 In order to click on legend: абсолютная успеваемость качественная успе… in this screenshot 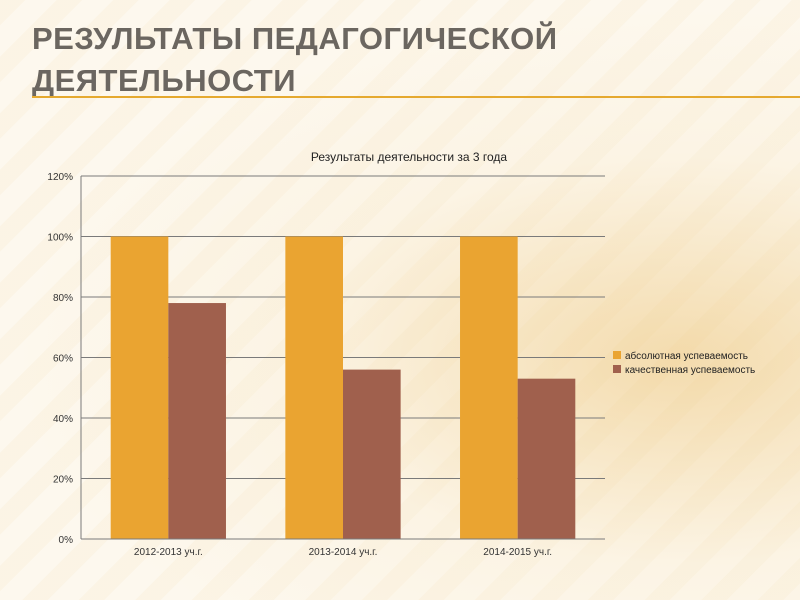, I will do `click(684, 363)`.